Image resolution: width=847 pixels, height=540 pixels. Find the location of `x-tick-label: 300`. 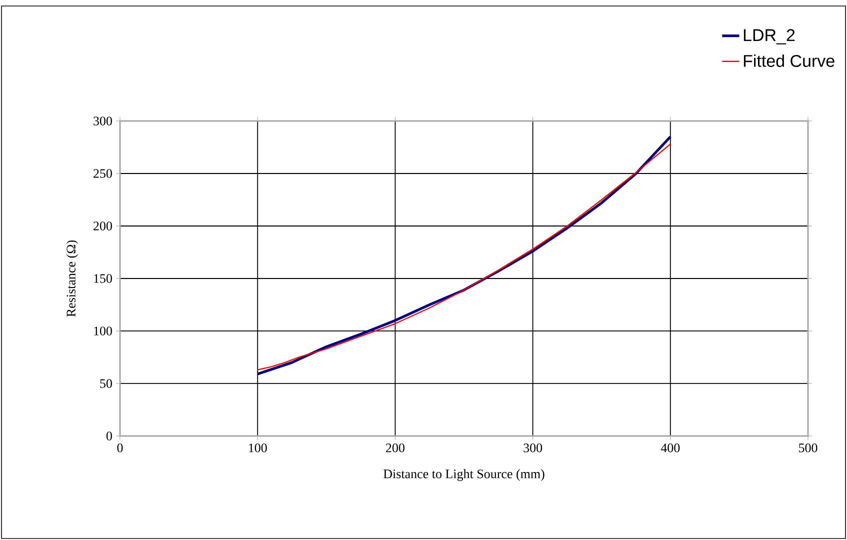

x-tick-label: 300 is located at coordinates (533, 448).